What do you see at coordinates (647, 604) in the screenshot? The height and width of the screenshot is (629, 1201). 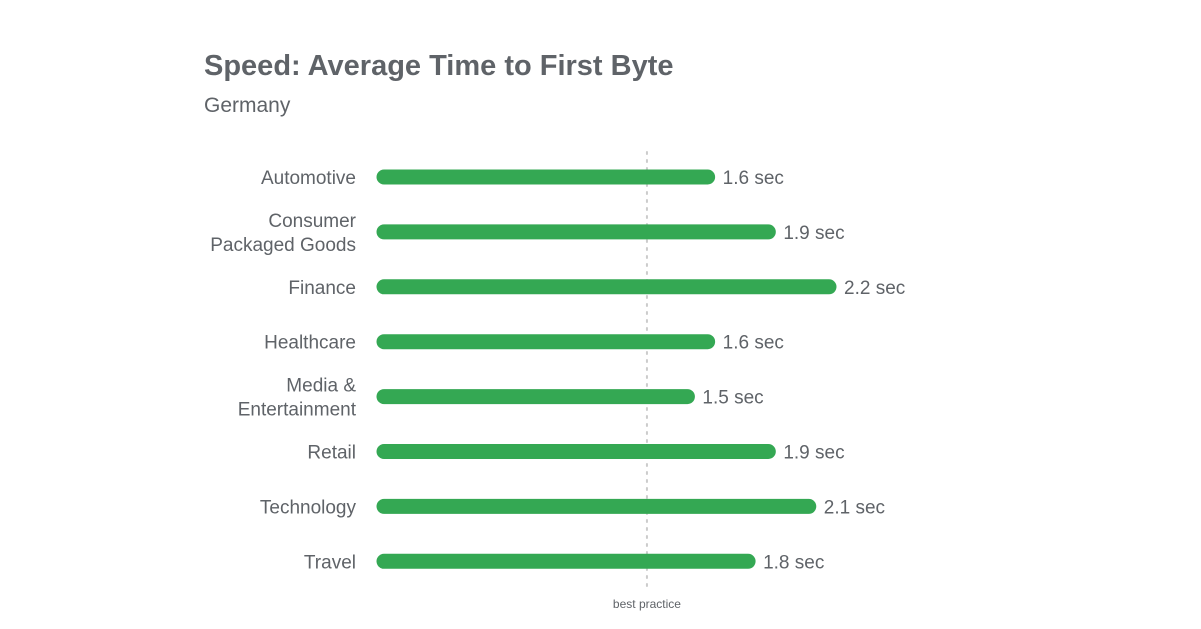 I see `best-practice-label: best practice` at bounding box center [647, 604].